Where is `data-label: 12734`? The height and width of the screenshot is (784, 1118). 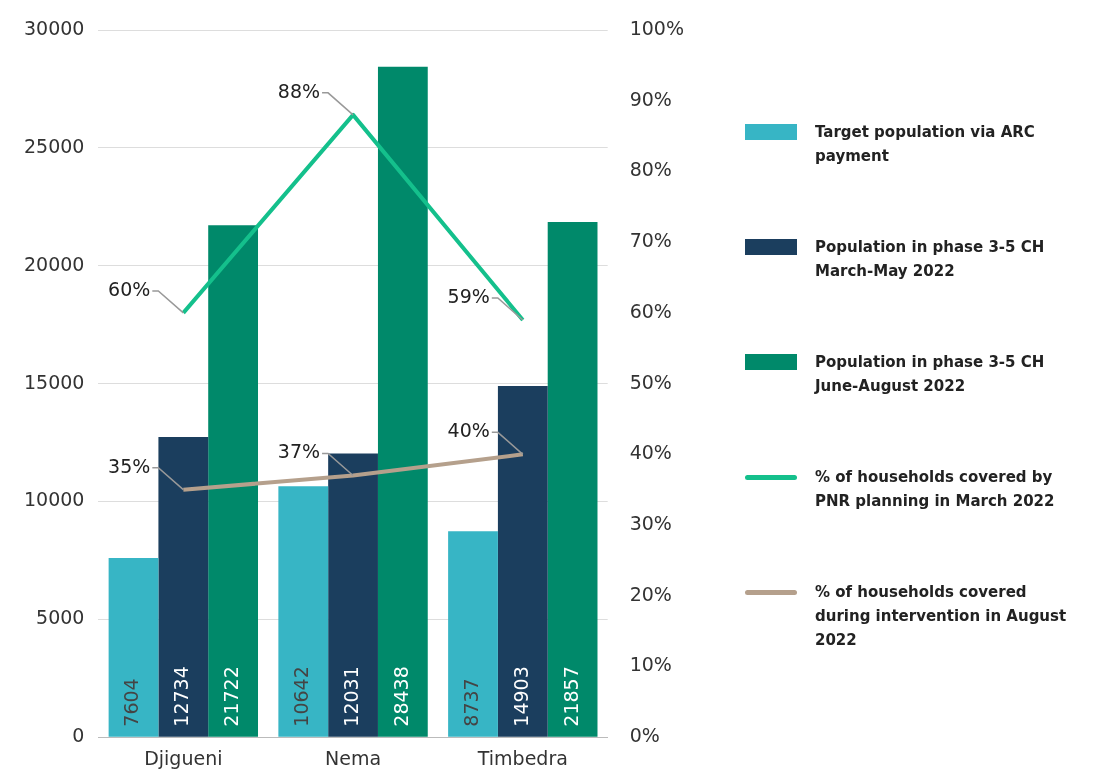
data-label: 12734 is located at coordinates (181, 696).